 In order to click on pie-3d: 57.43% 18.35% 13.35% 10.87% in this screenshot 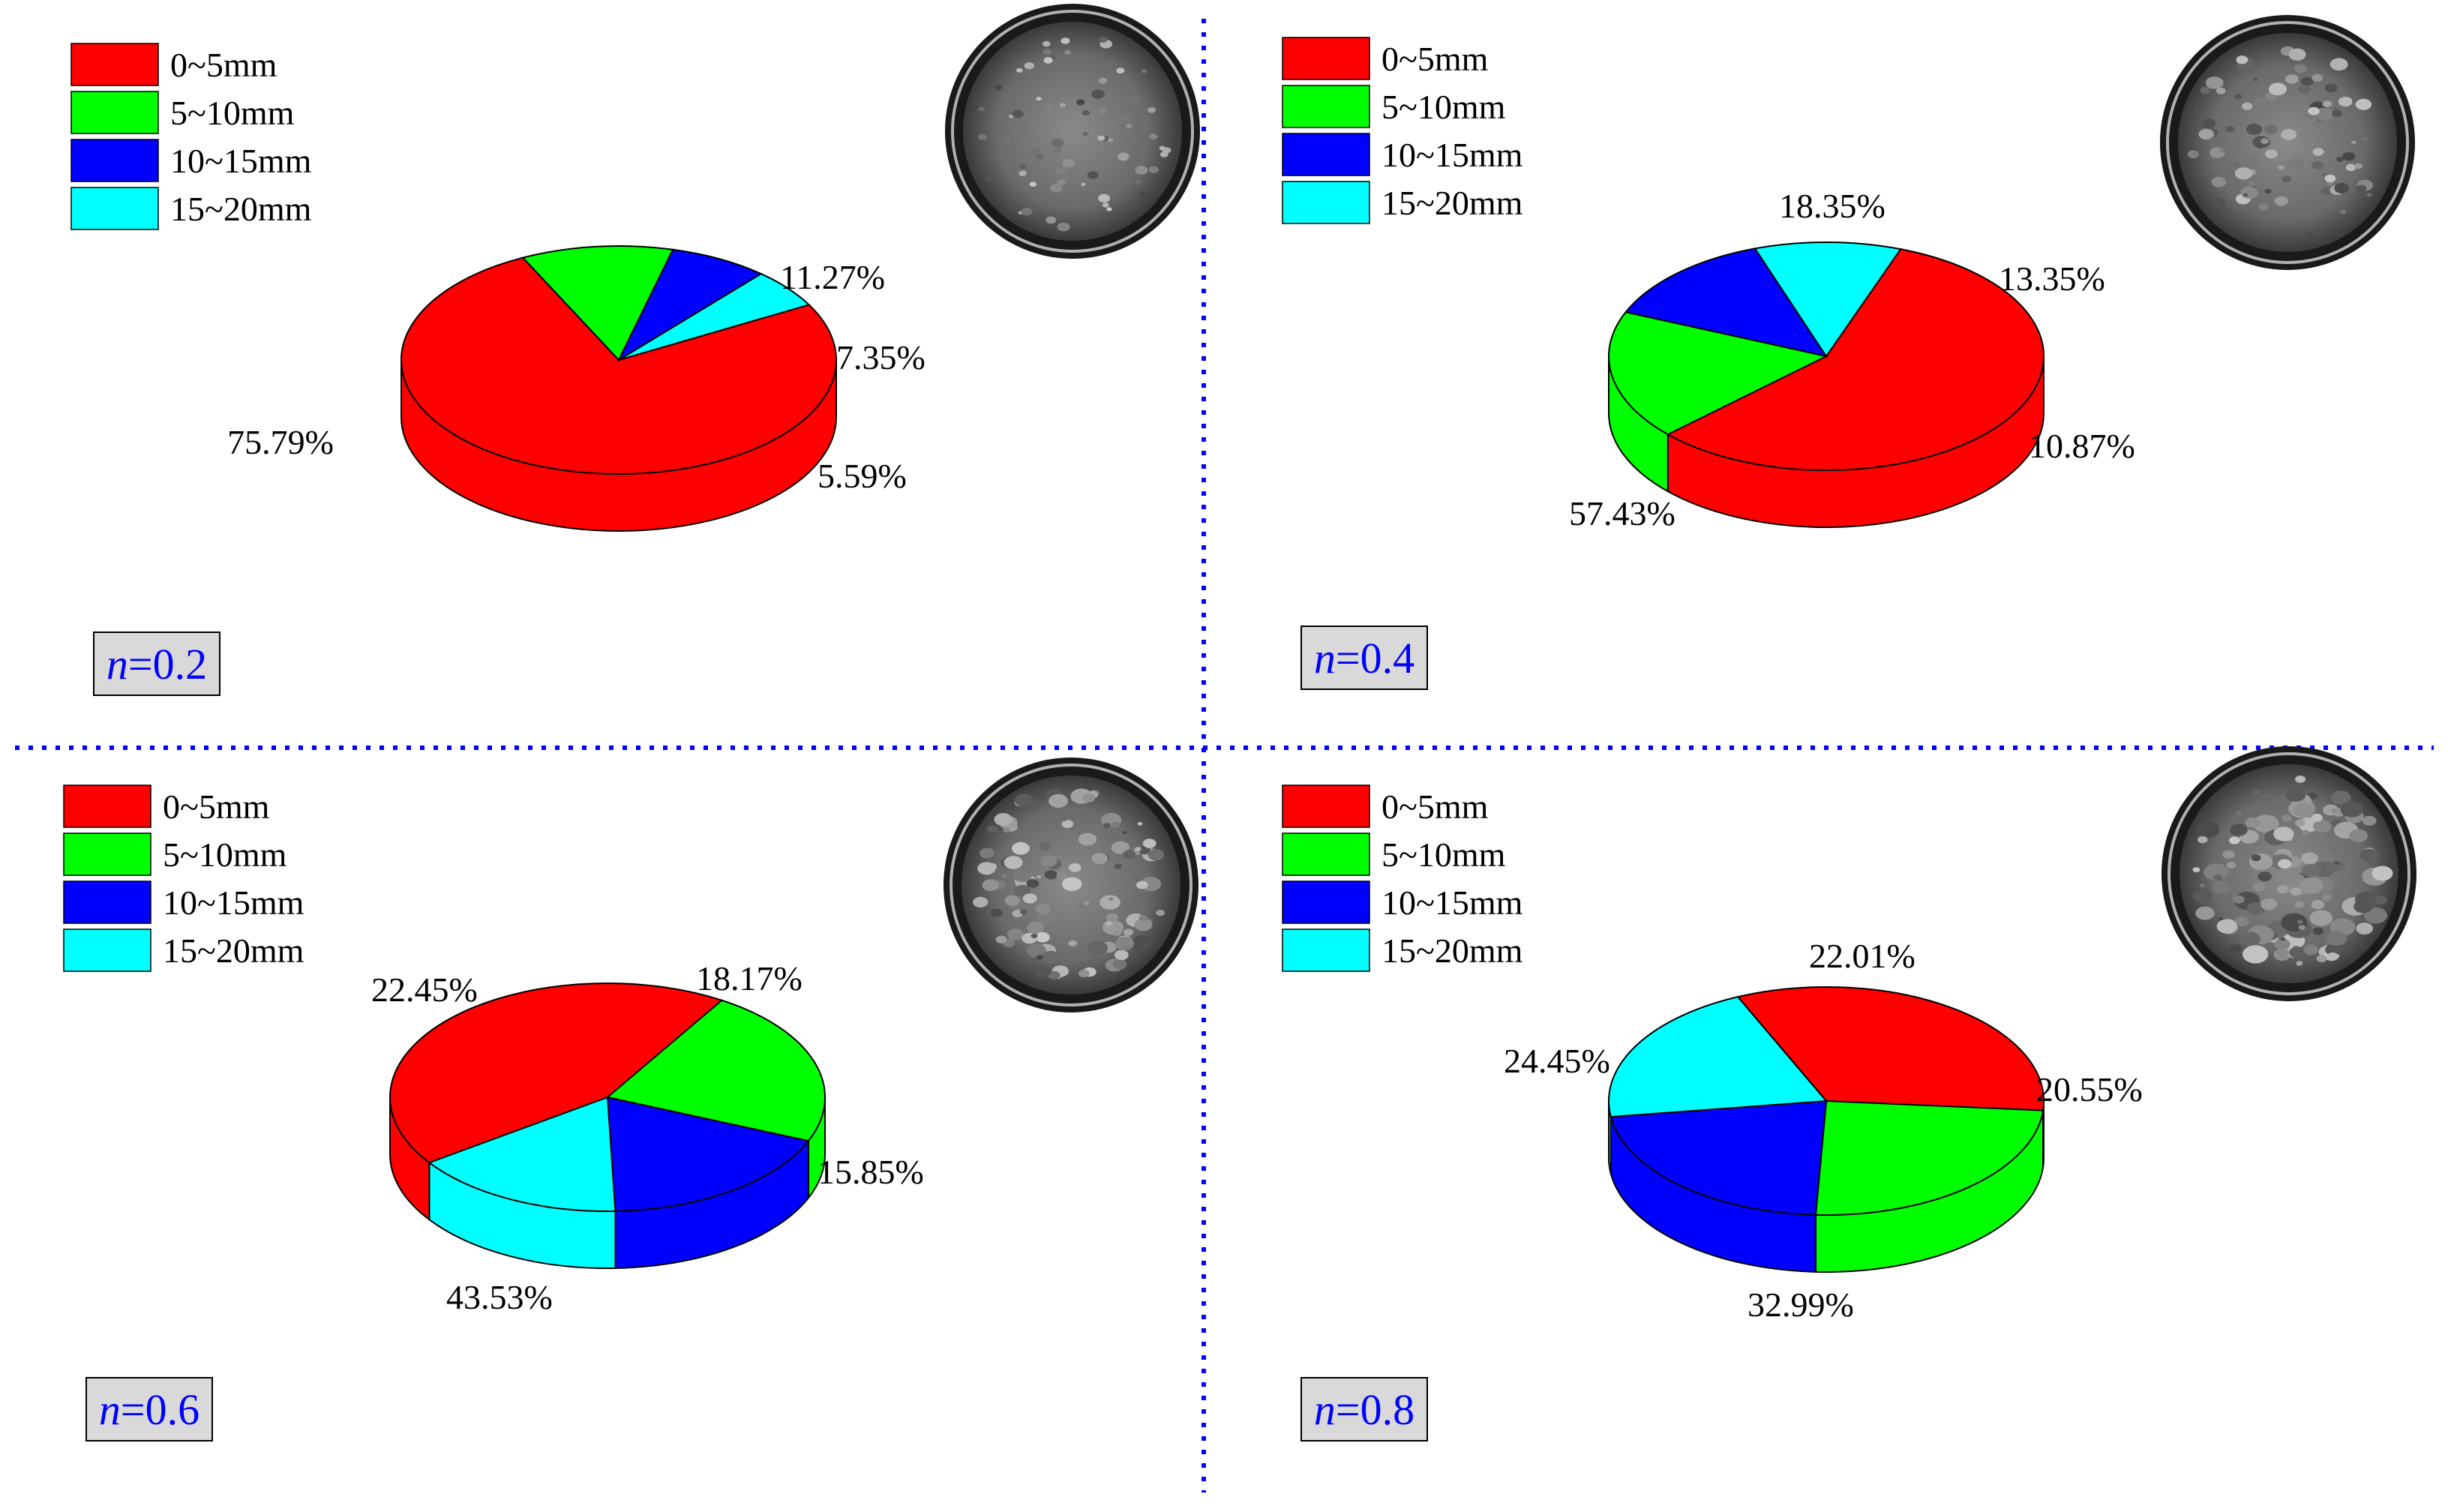, I will do `click(1852, 359)`.